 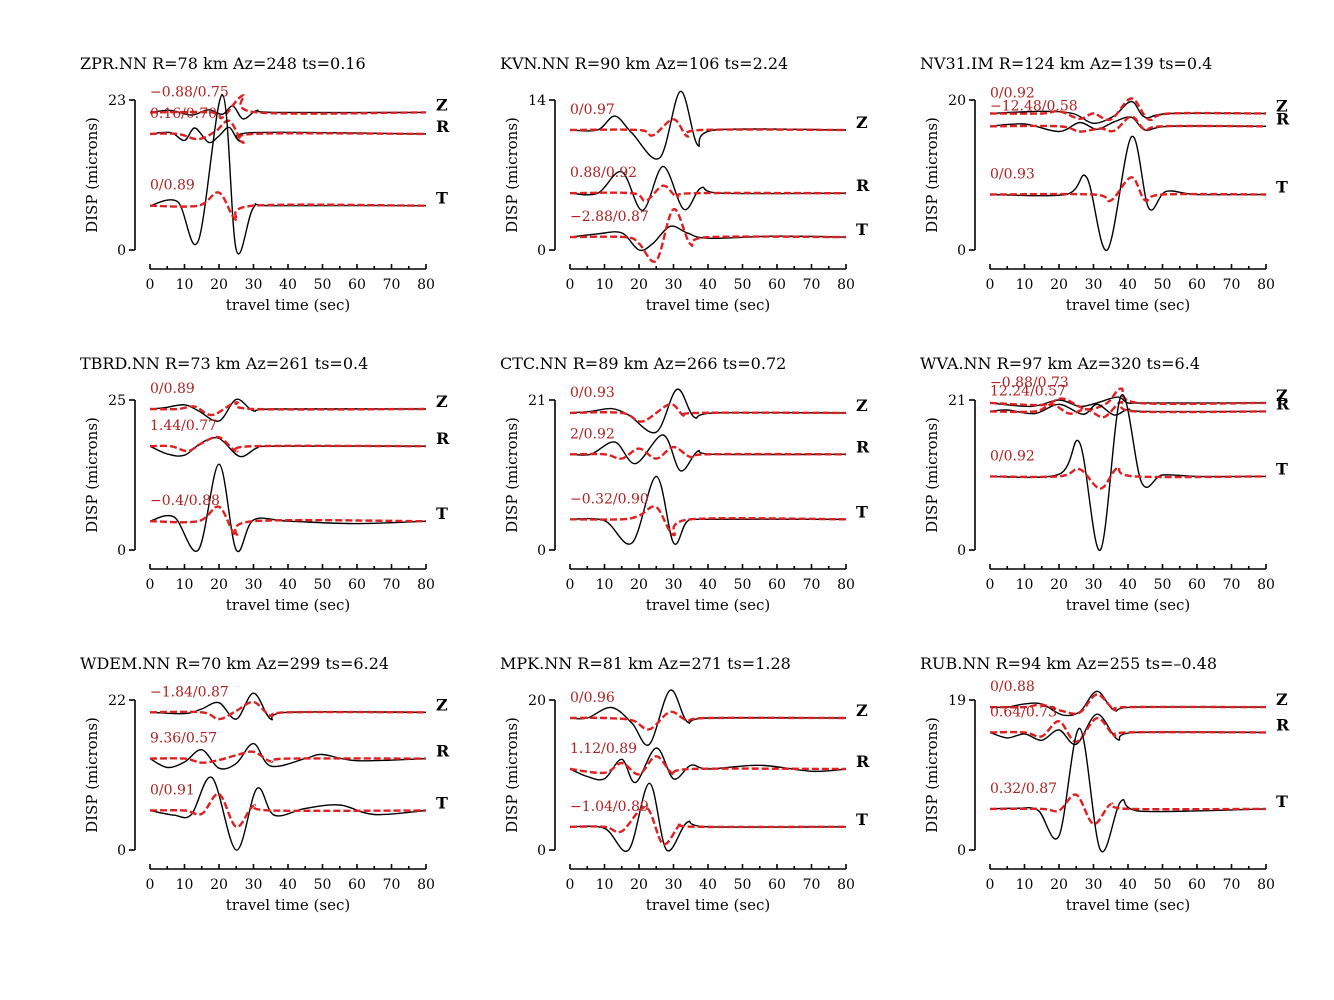 I want to click on panel-title: CTC.NN R=89 km Az=266 ts=0.72, so click(x=643, y=363).